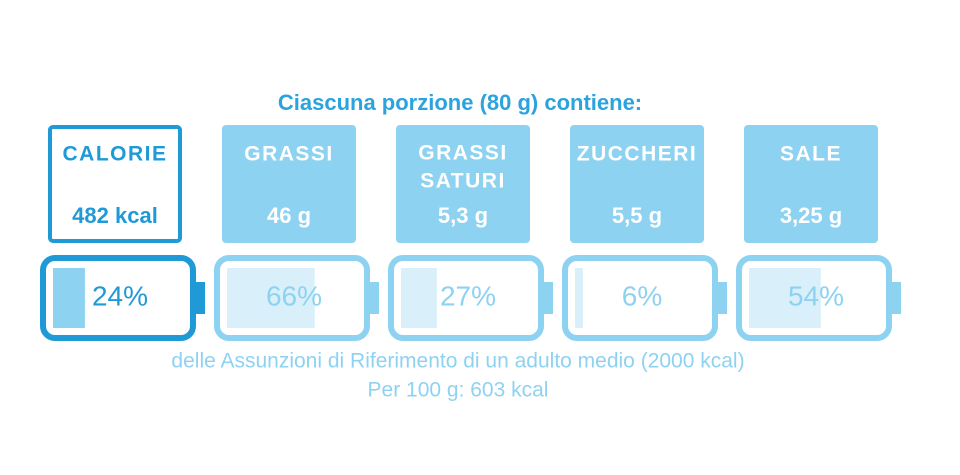  I want to click on item-amount: 5,5 g, so click(637, 215).